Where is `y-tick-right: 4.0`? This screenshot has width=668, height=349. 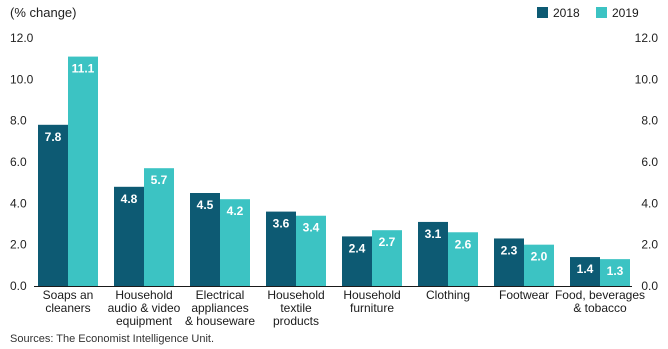
y-tick-right: 4.0 is located at coordinates (649, 203).